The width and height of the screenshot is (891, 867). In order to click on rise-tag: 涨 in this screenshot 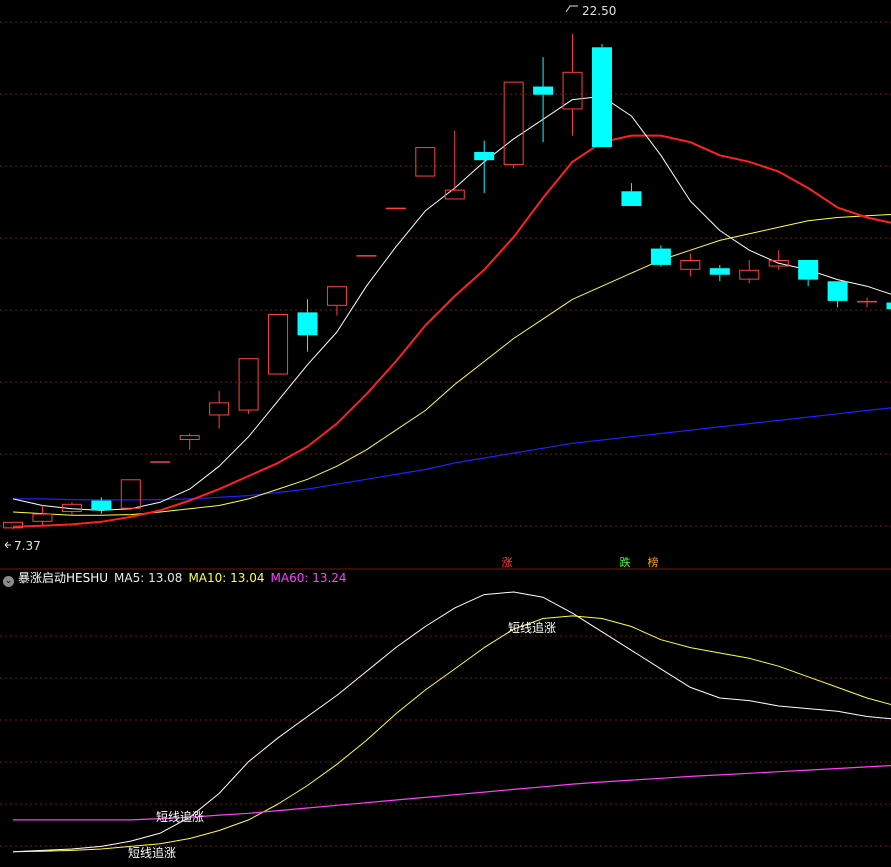, I will do `click(507, 562)`.